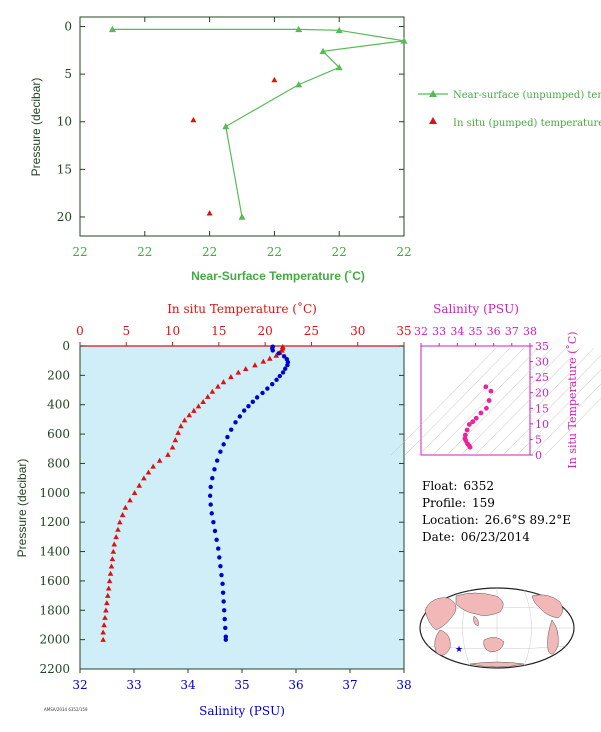 Image resolution: width=601 pixels, height=732 pixels. Describe the element at coordinates (80, 331) in the screenshot. I see `temperature-tick-label: 0` at that location.